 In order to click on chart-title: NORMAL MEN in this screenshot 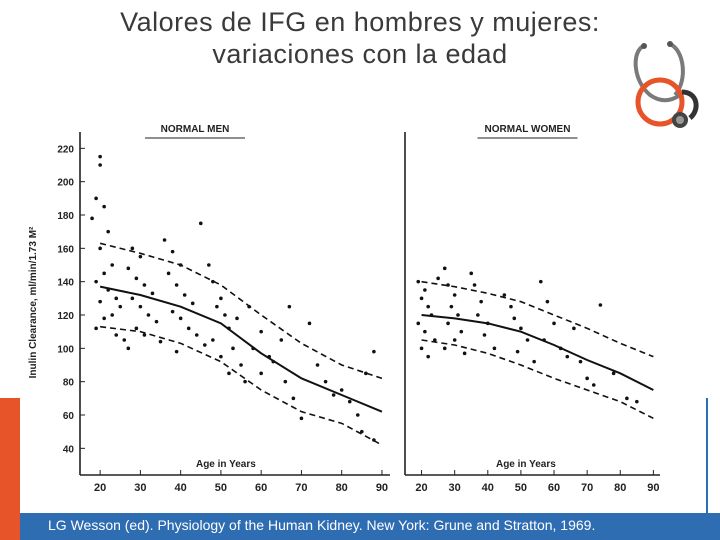, I will do `click(195, 129)`.